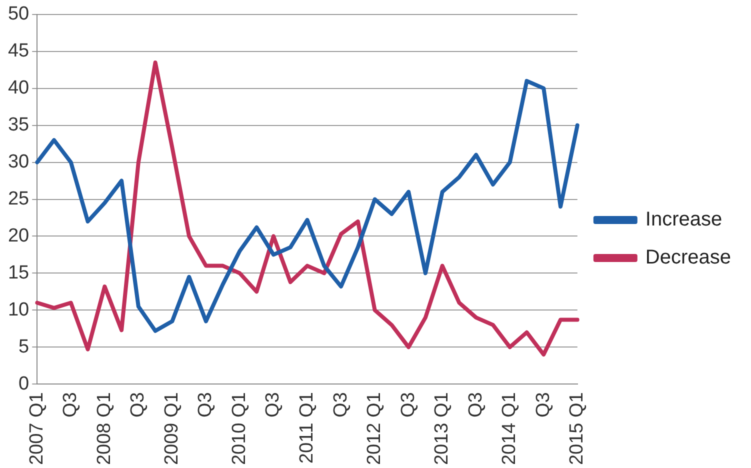  I want to click on x-tick-label: 2015 Q1, so click(577, 429).